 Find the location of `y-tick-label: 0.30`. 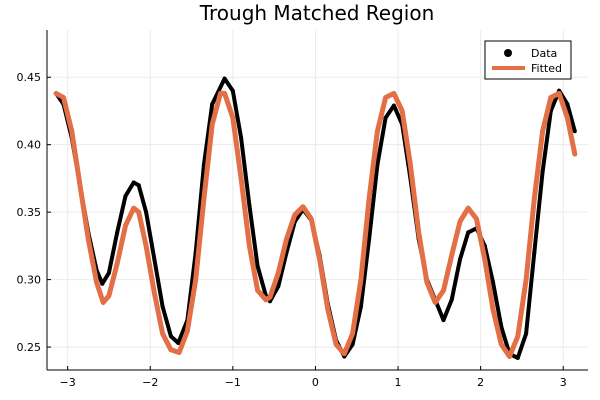

y-tick-label: 0.30 is located at coordinates (29, 280).